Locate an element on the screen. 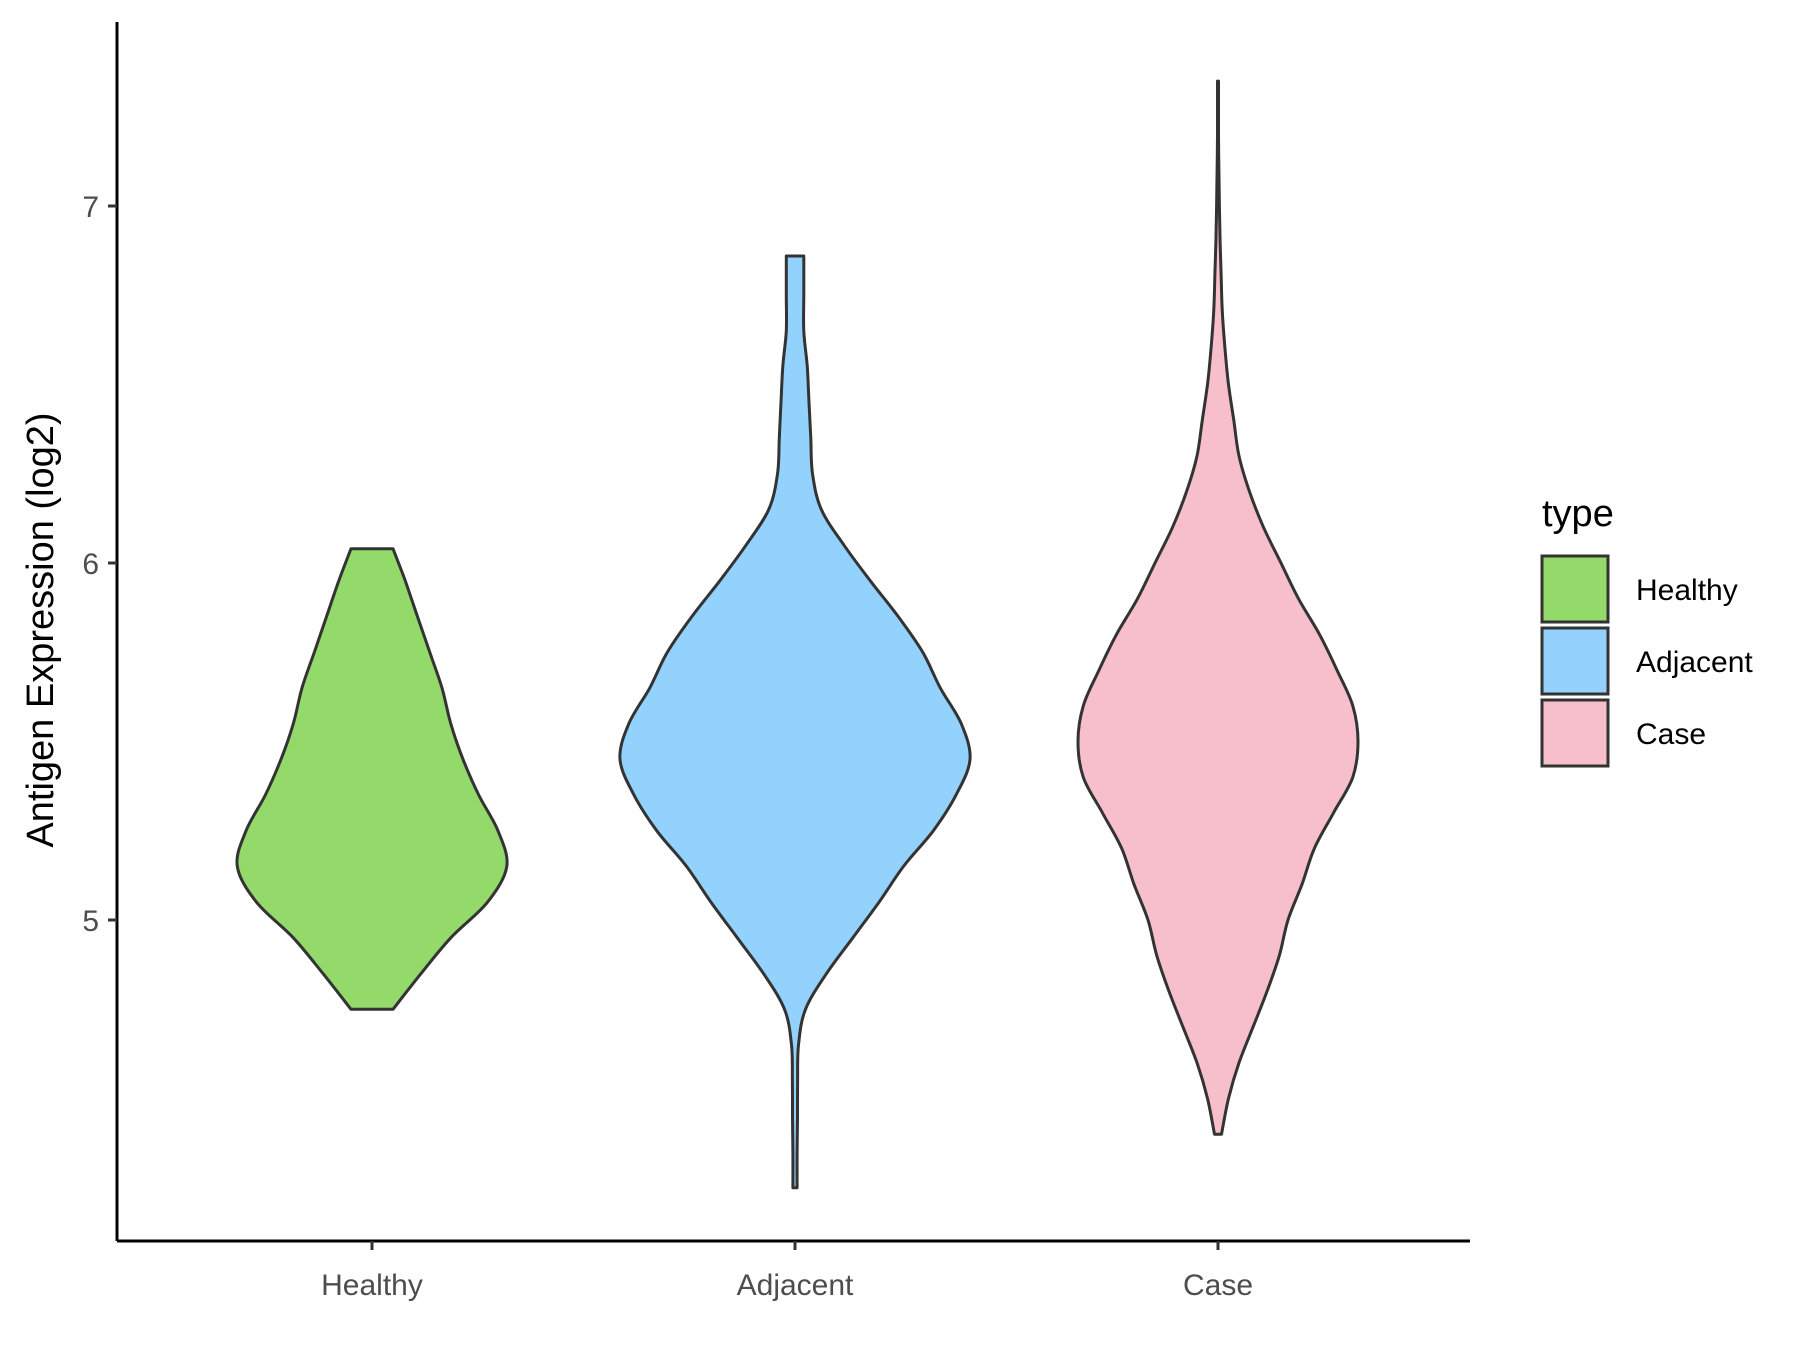 This screenshot has height=1350, width=1800. legend-label-case: Case is located at coordinates (1671, 734).